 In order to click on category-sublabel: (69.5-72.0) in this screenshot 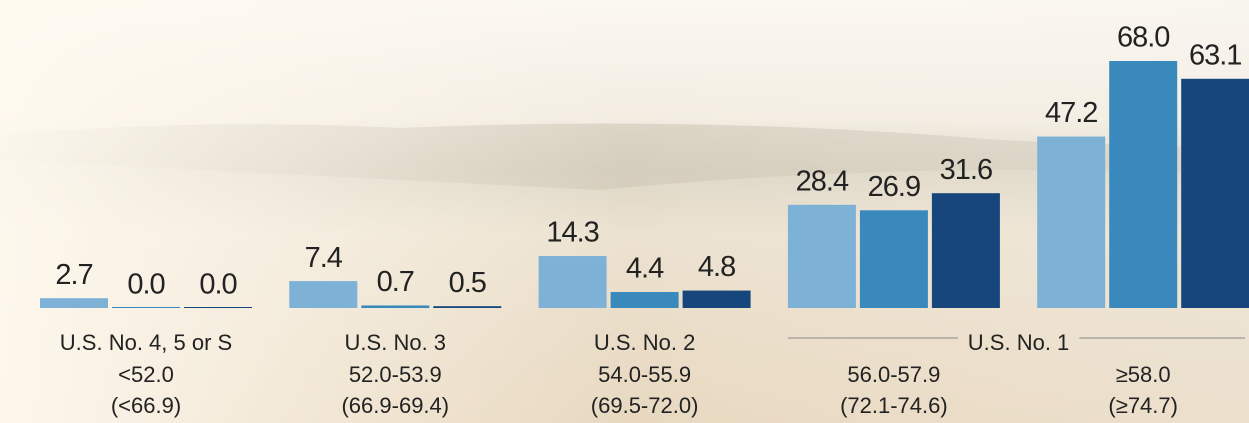, I will do `click(645, 405)`.